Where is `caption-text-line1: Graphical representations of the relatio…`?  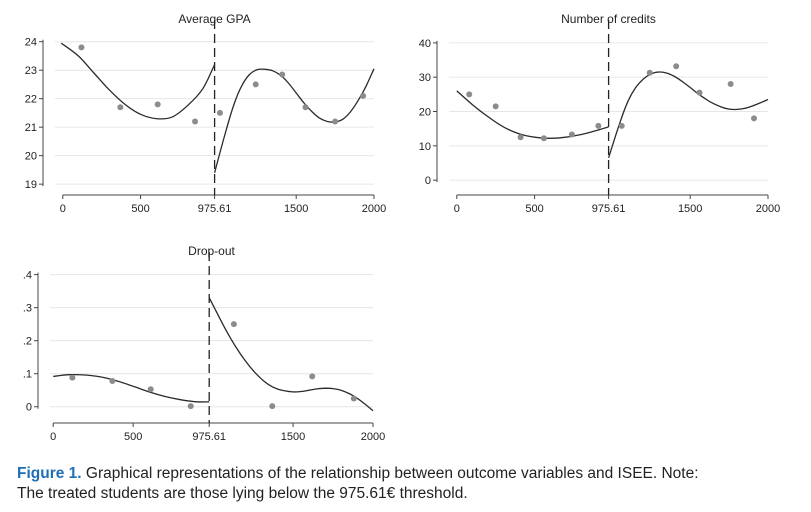
caption-text-line1: Graphical representations of the relatio… is located at coordinates (392, 473).